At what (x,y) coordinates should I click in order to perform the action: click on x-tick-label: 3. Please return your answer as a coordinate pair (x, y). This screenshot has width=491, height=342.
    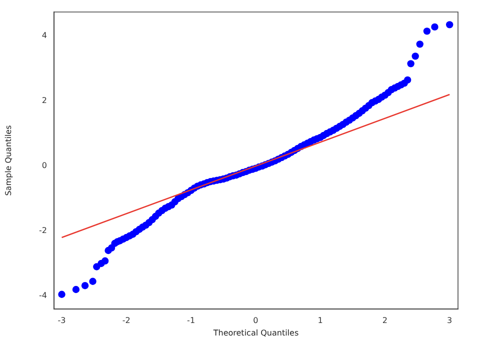
    Looking at the image, I should click on (449, 320).